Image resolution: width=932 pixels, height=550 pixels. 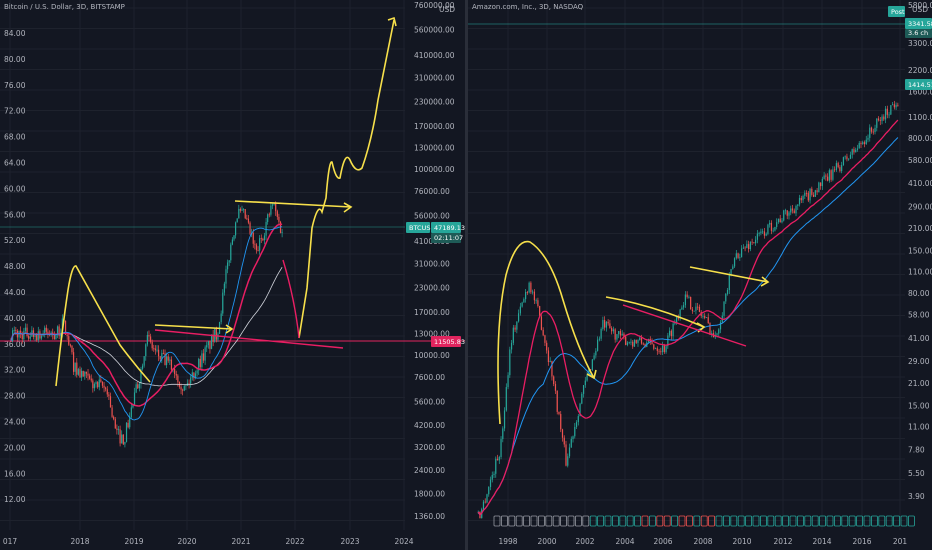 What do you see at coordinates (466, 275) in the screenshot?
I see `pane-divider` at bounding box center [466, 275].